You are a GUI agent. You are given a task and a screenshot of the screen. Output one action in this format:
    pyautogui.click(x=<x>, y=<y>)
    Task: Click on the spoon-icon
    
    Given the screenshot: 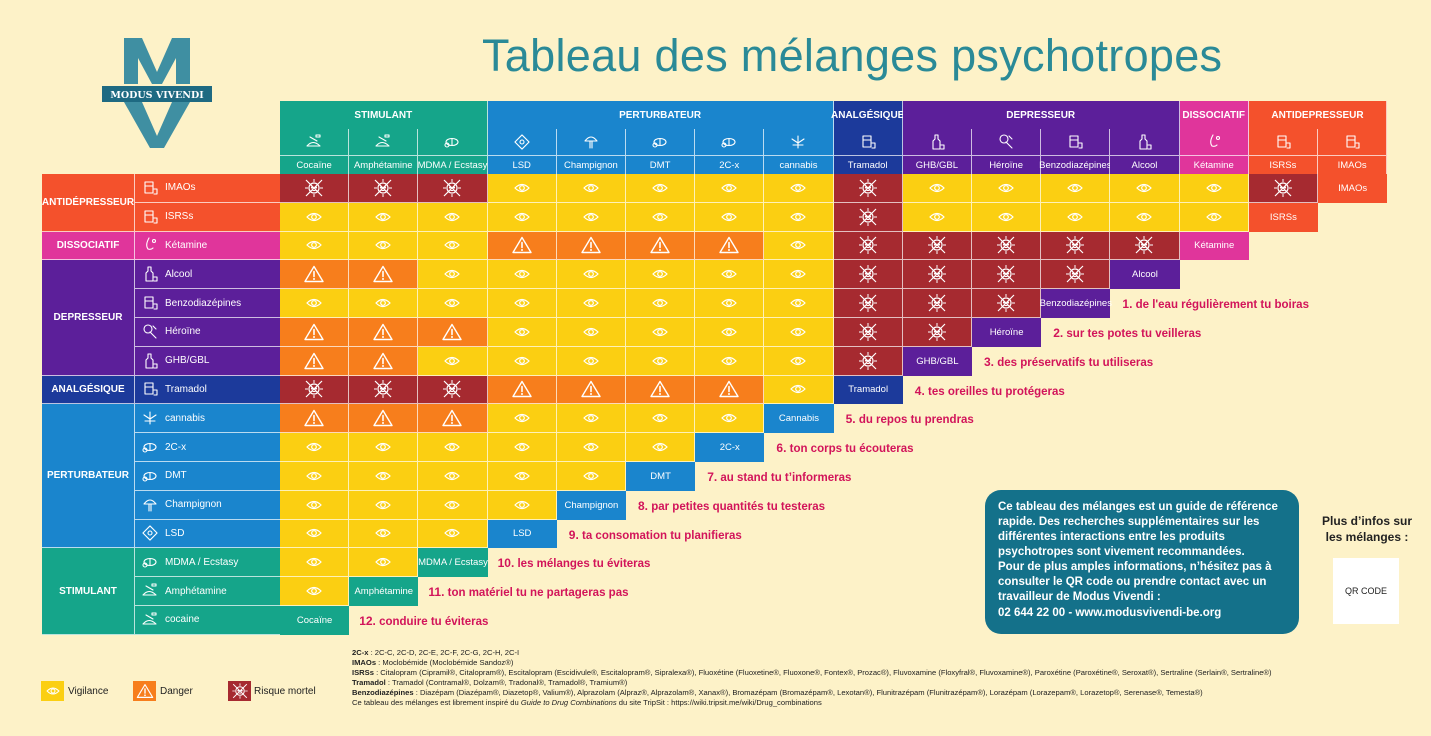 What is the action you would take?
    pyautogui.click(x=150, y=332)
    